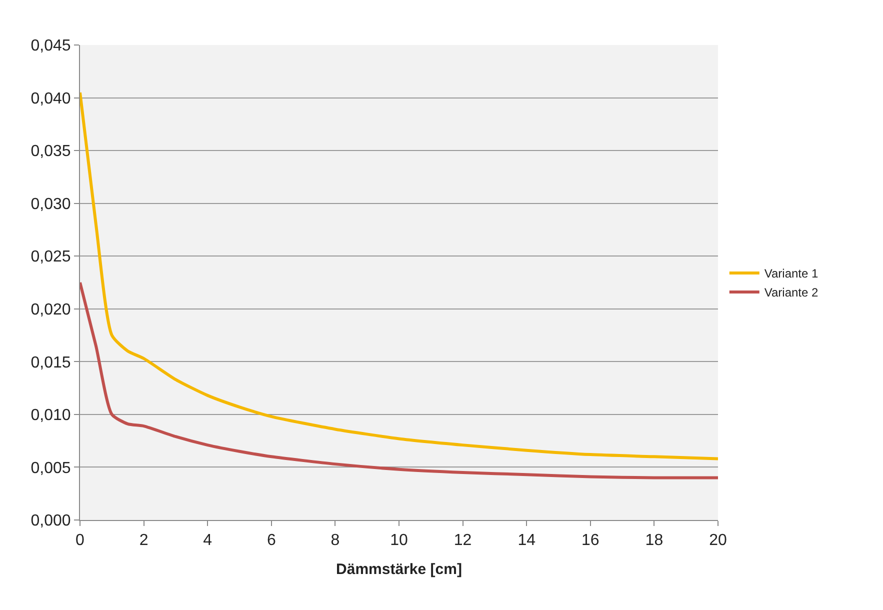 This screenshot has height=610, width=883. Describe the element at coordinates (50, 415) in the screenshot. I see `y-tick-label: 0,010` at that location.